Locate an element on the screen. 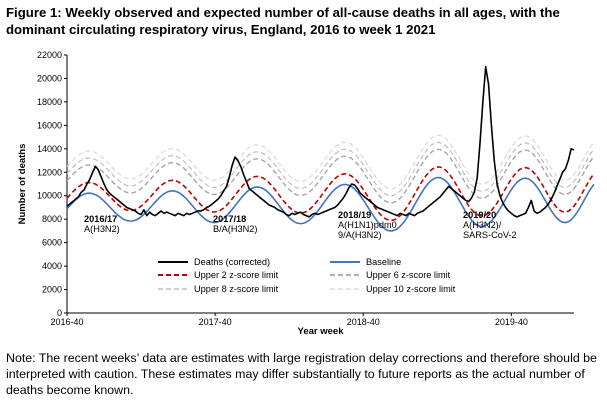  legend-label: Upper 10 z-score limit is located at coordinates (411, 289).